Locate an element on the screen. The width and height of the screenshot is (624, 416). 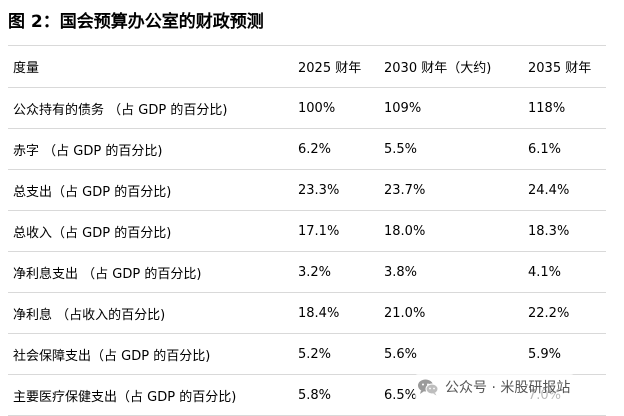
cell-fy2035: 6.1% is located at coordinates (545, 149).